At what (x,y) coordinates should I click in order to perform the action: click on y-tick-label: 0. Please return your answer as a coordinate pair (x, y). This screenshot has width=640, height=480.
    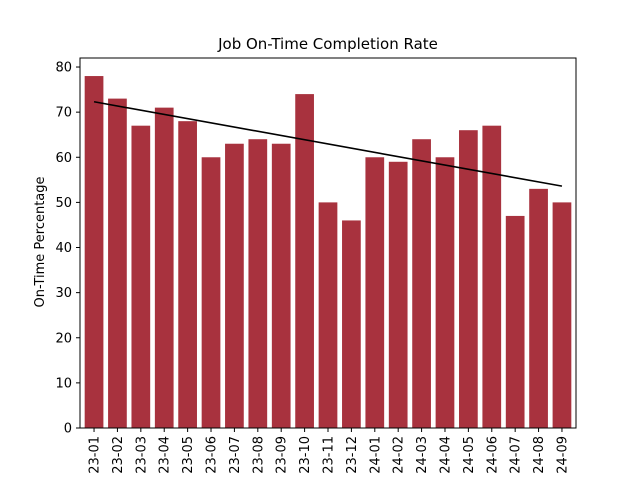
    Looking at the image, I should click on (68, 429).